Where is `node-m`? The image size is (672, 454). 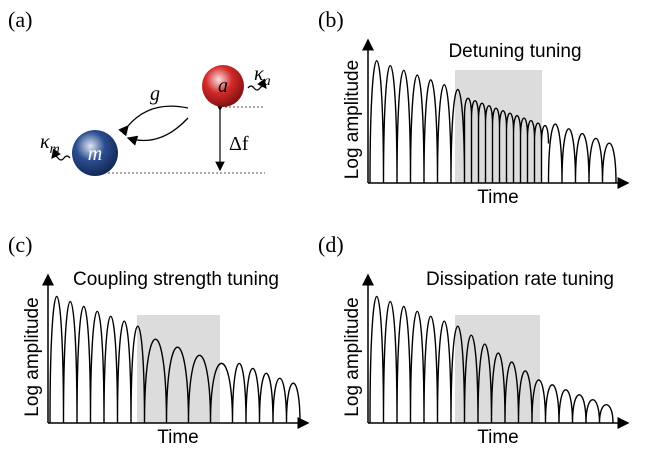
node-m is located at coordinates (95, 153).